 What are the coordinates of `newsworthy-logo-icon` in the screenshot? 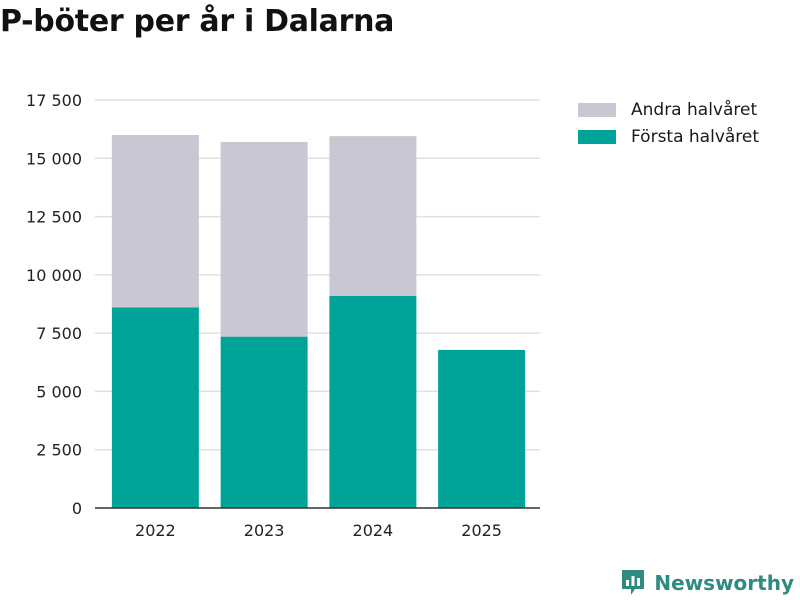 It's located at (633, 582).